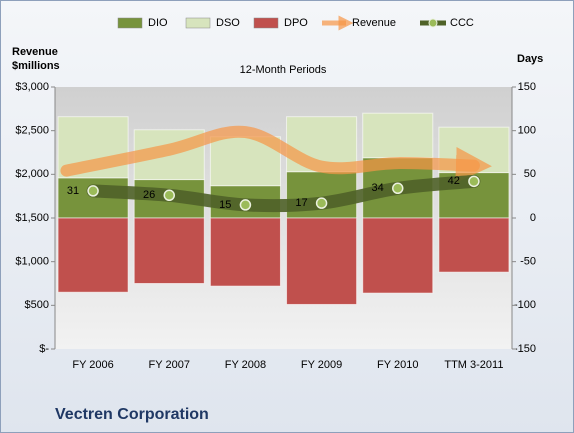 Image resolution: width=574 pixels, height=433 pixels. What do you see at coordinates (149, 195) in the screenshot?
I see `data-label: 26` at bounding box center [149, 195].